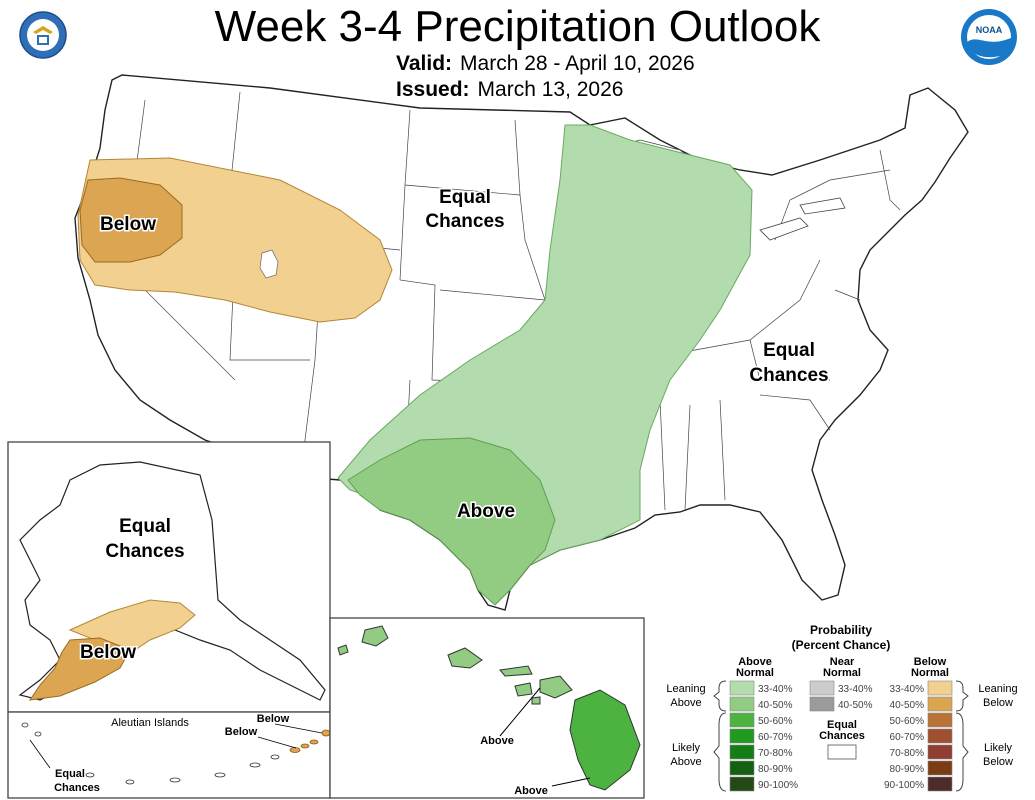 The width and height of the screenshot is (1035, 800). What do you see at coordinates (775, 753) in the screenshot?
I see `legend-above-label-4: 70-80%` at bounding box center [775, 753].